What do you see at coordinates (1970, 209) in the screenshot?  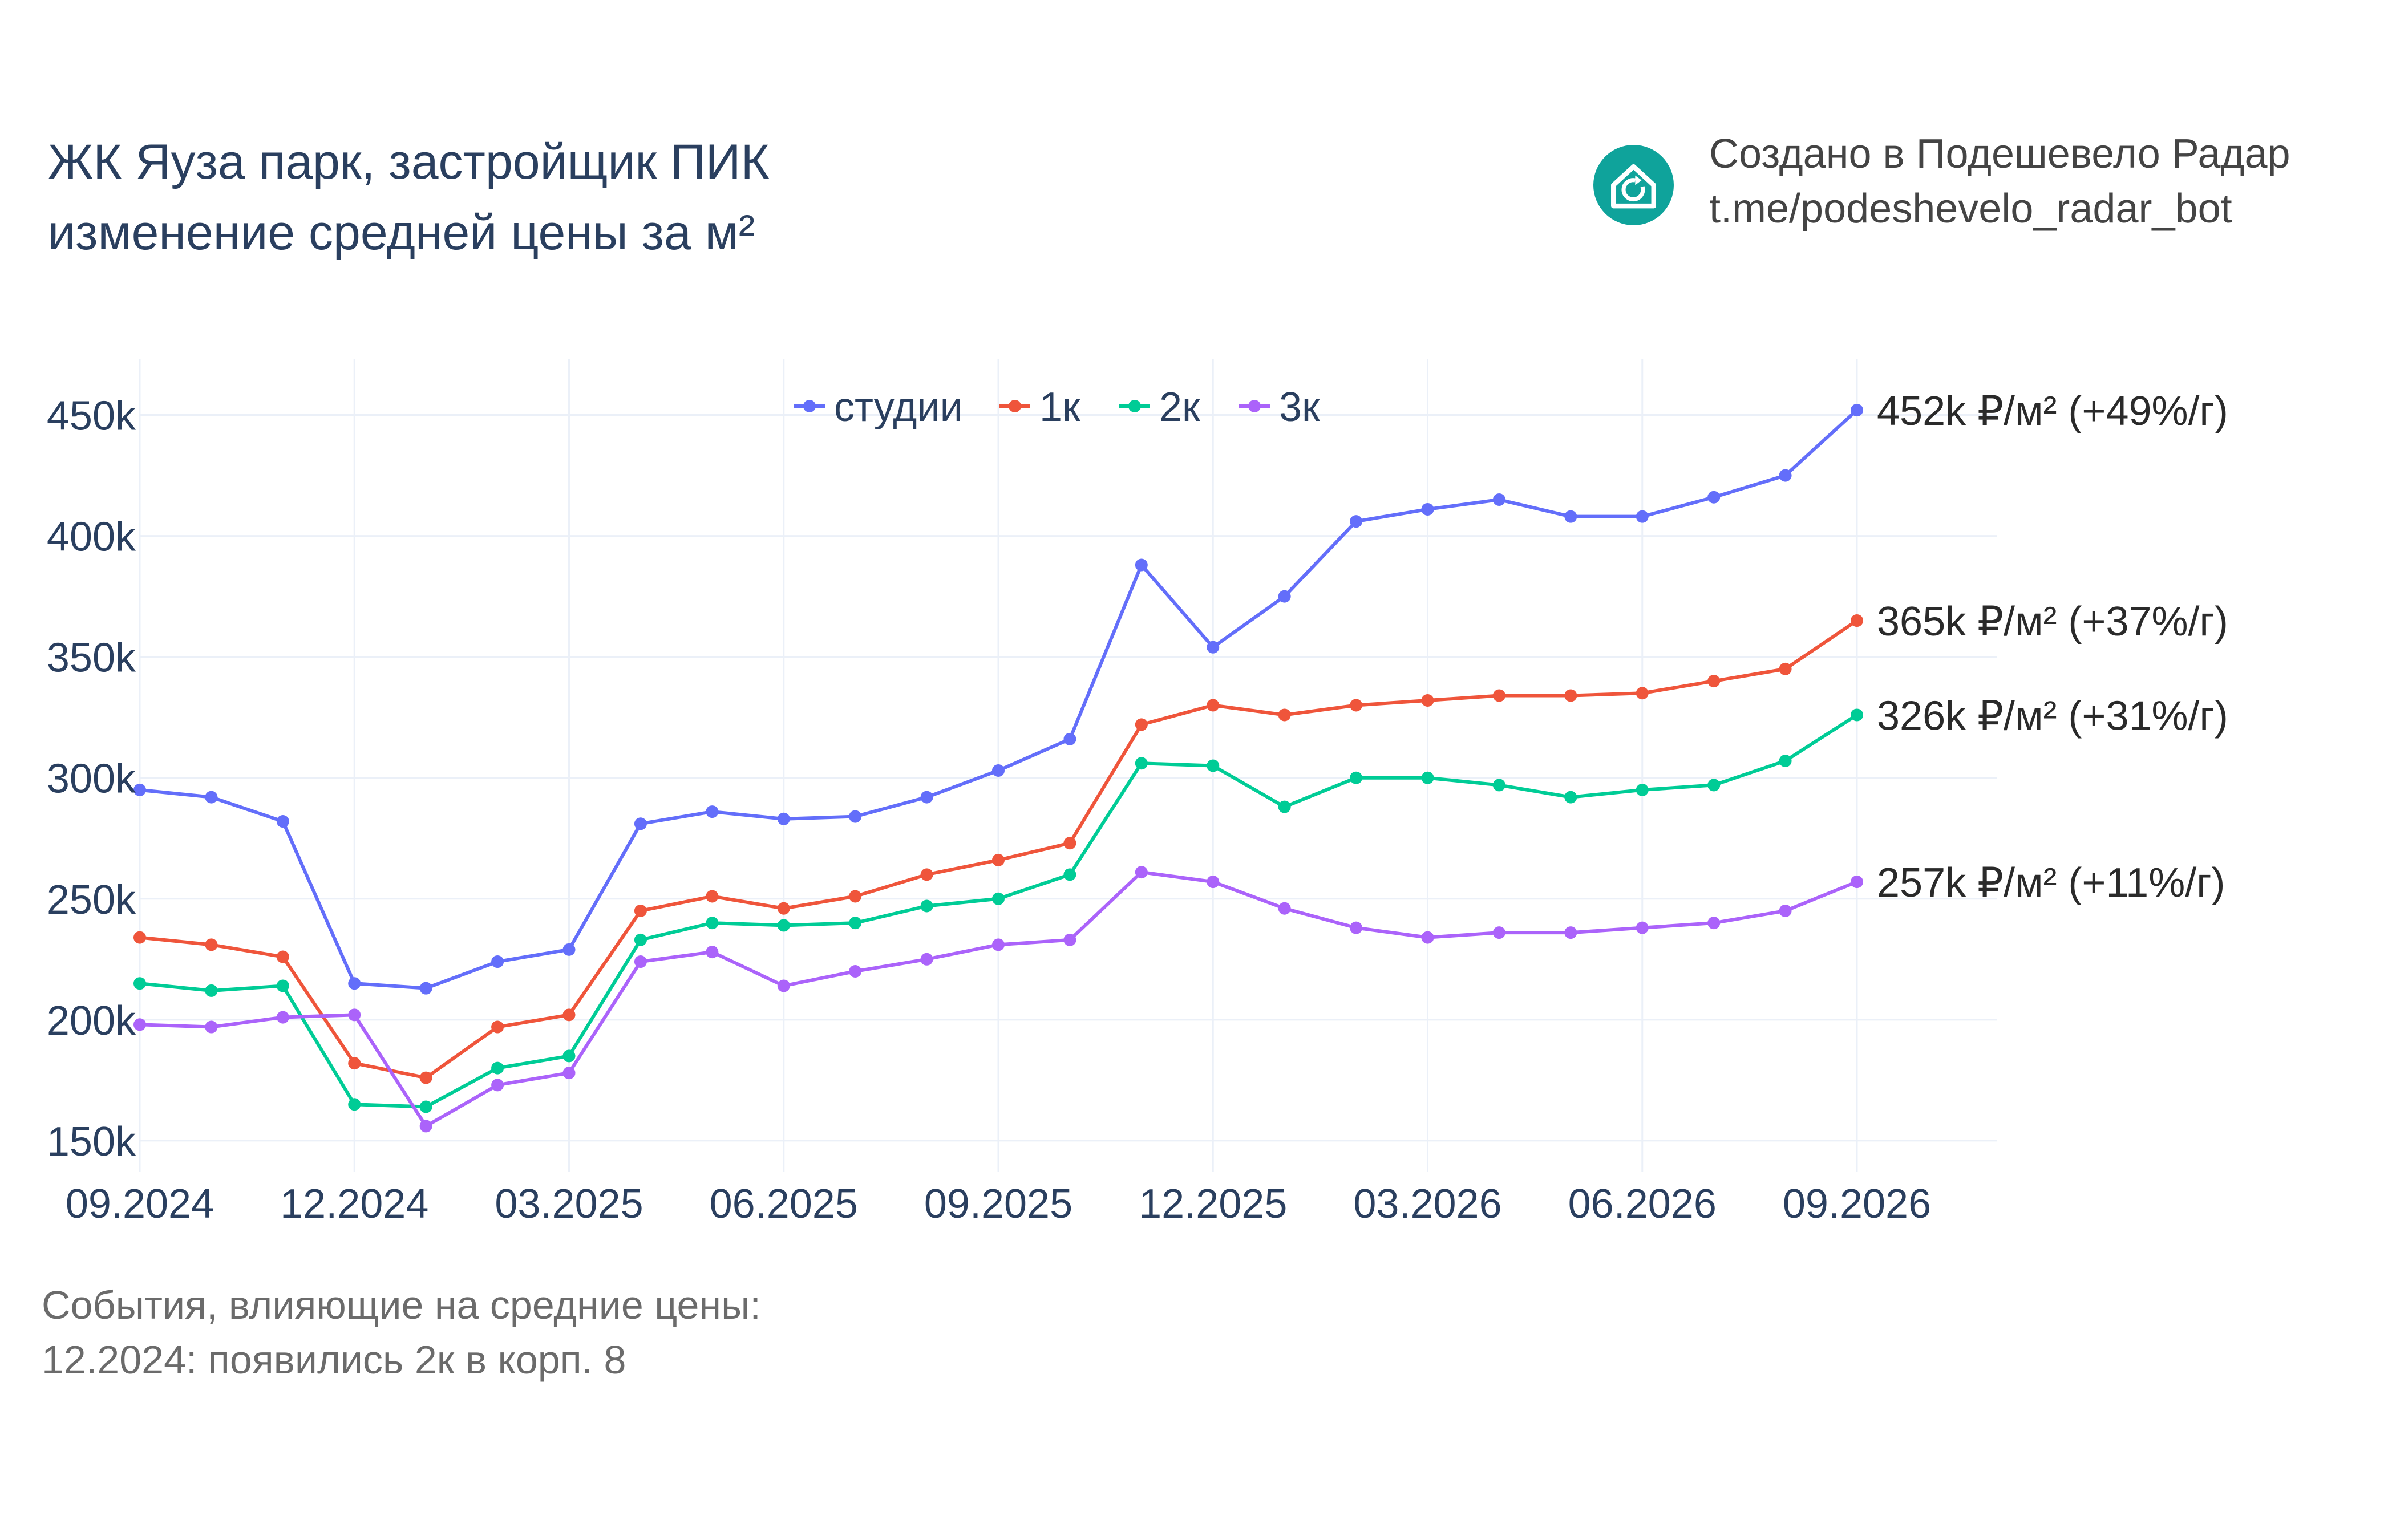 I see `credit-link: t.me/podeshevelo_radar_bot` at bounding box center [1970, 209].